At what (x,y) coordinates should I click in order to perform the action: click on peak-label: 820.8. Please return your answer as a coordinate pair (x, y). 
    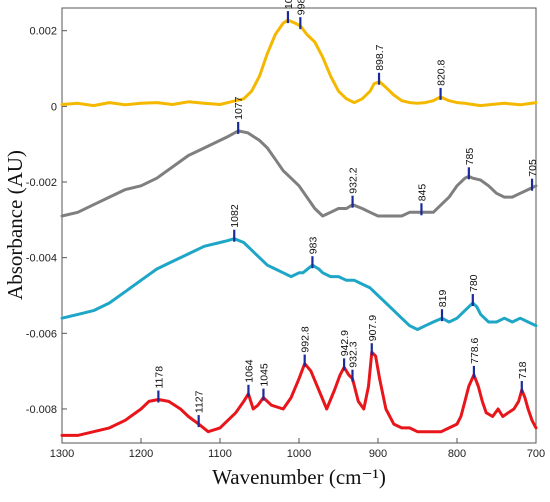
    Looking at the image, I should click on (442, 72).